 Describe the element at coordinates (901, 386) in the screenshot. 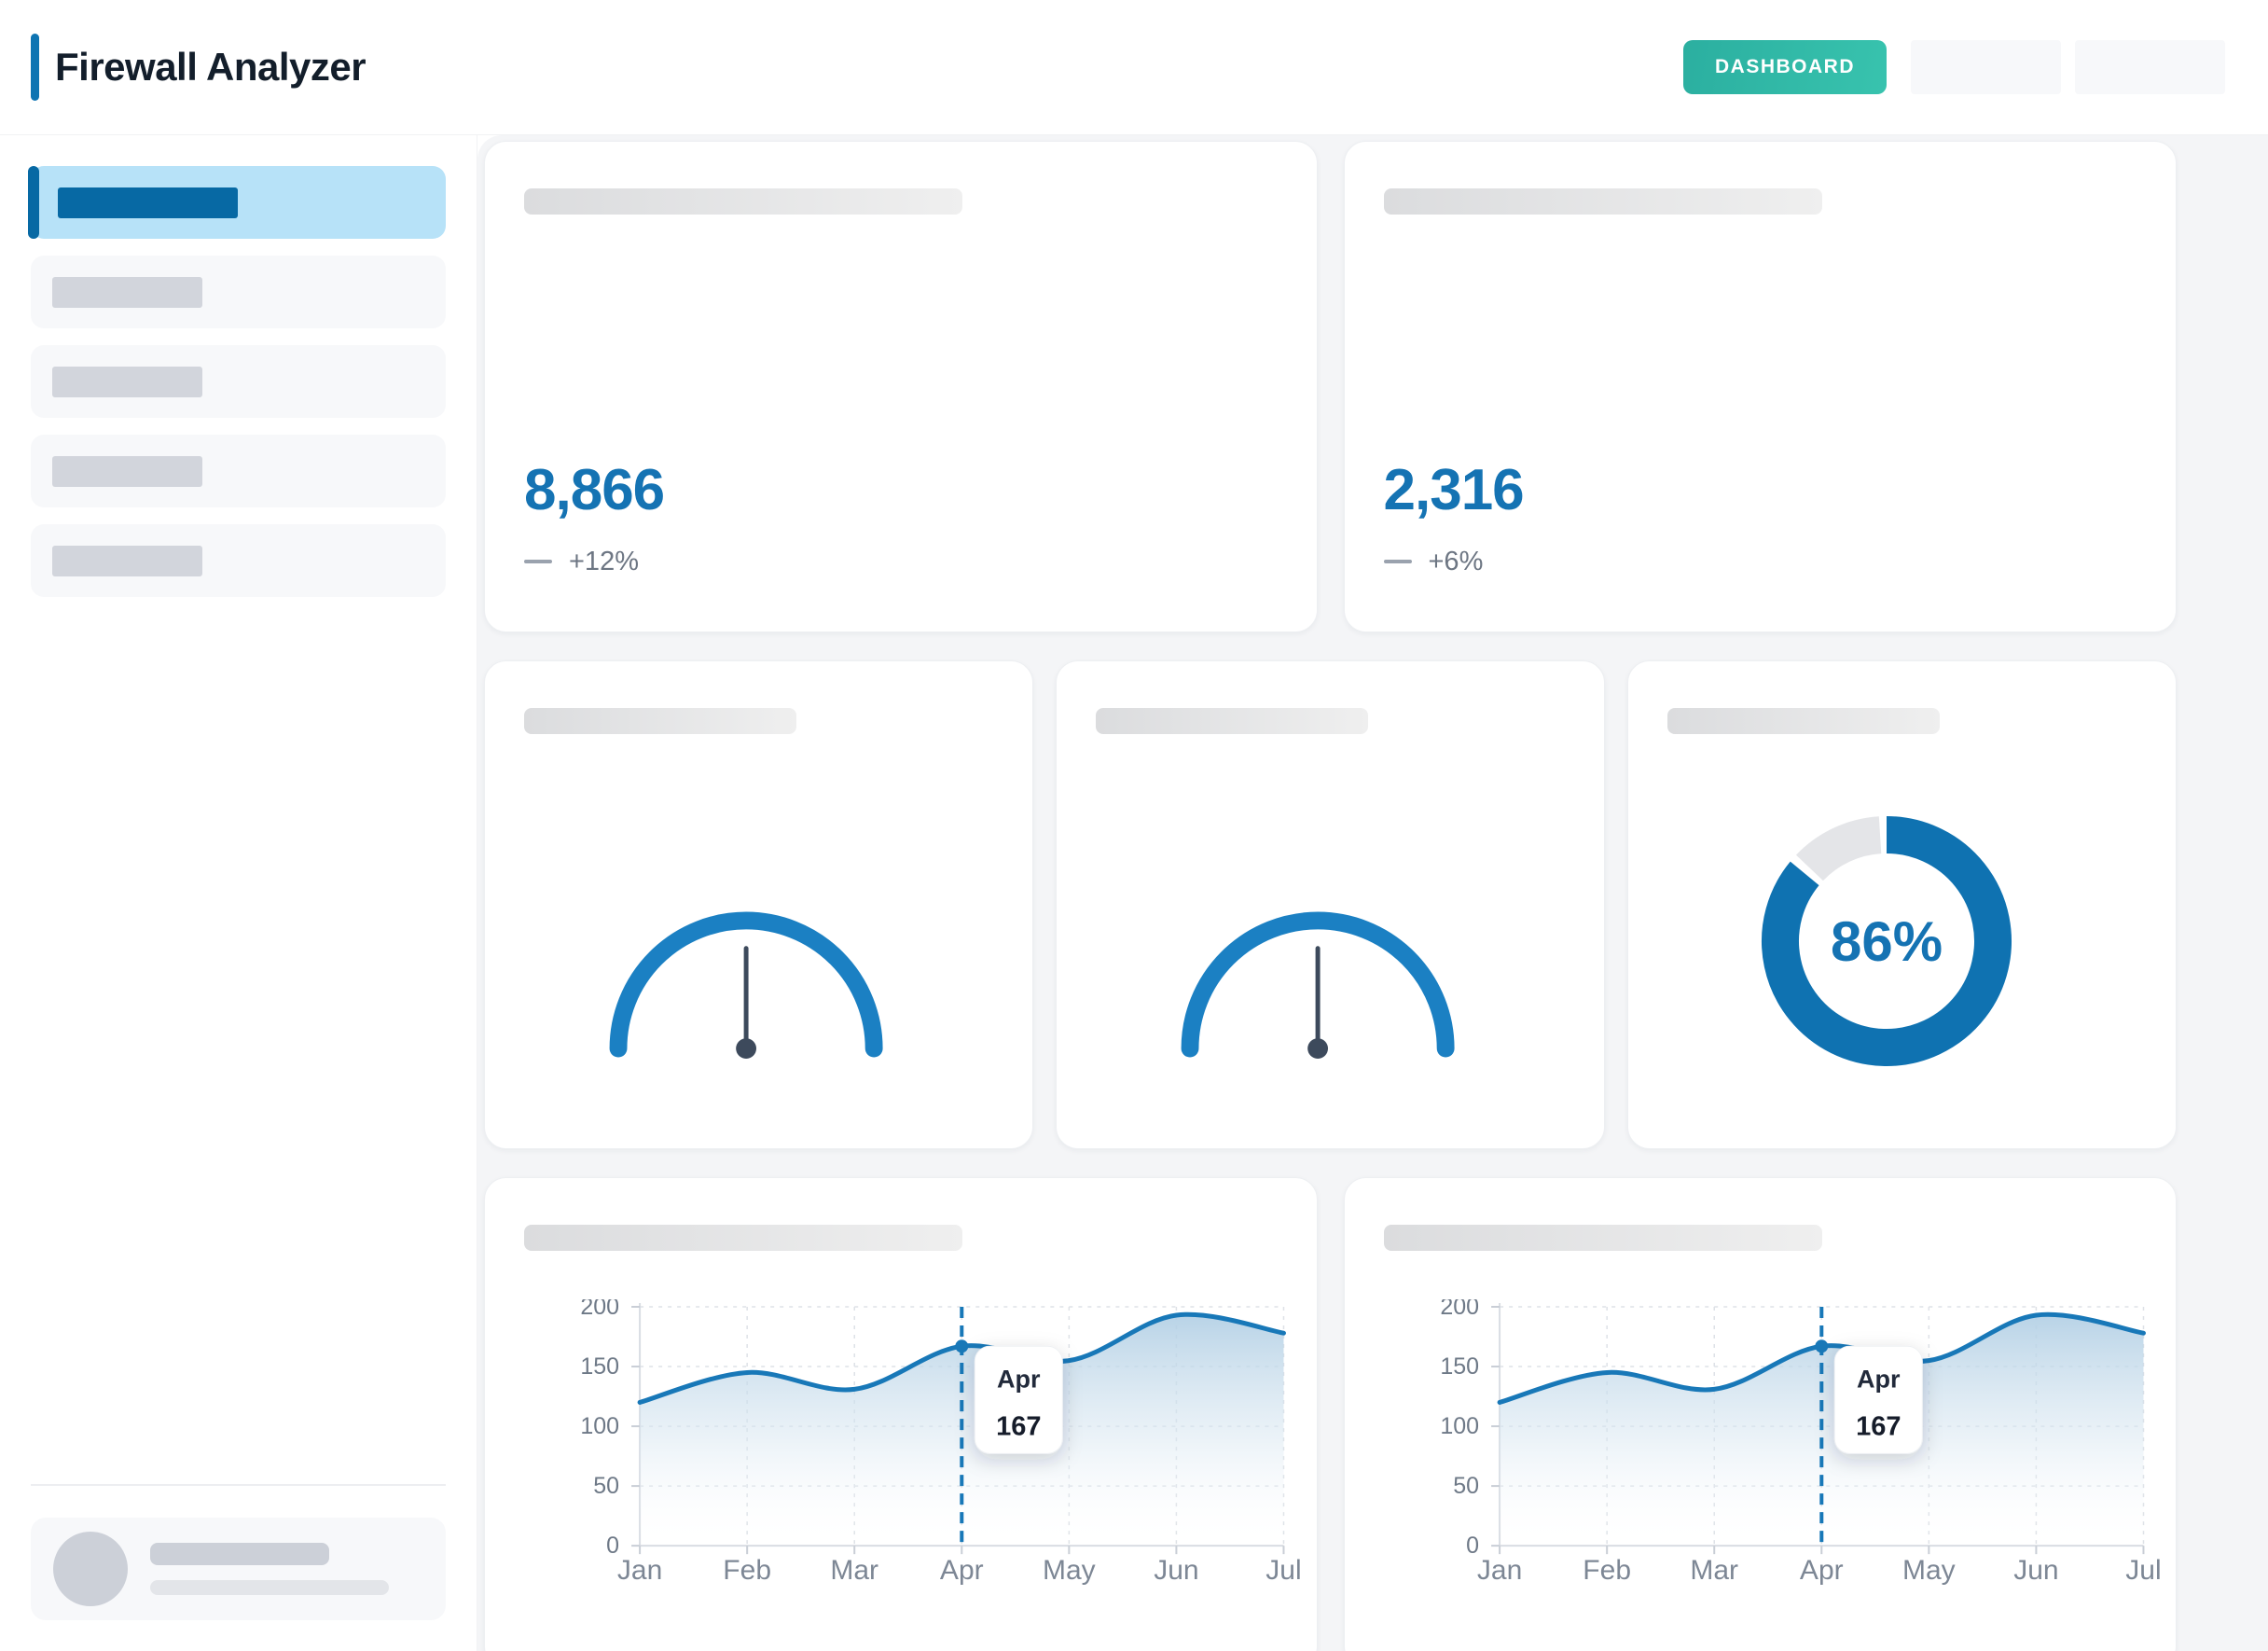

I see `stat-card-1: 8,866 +12%` at that location.